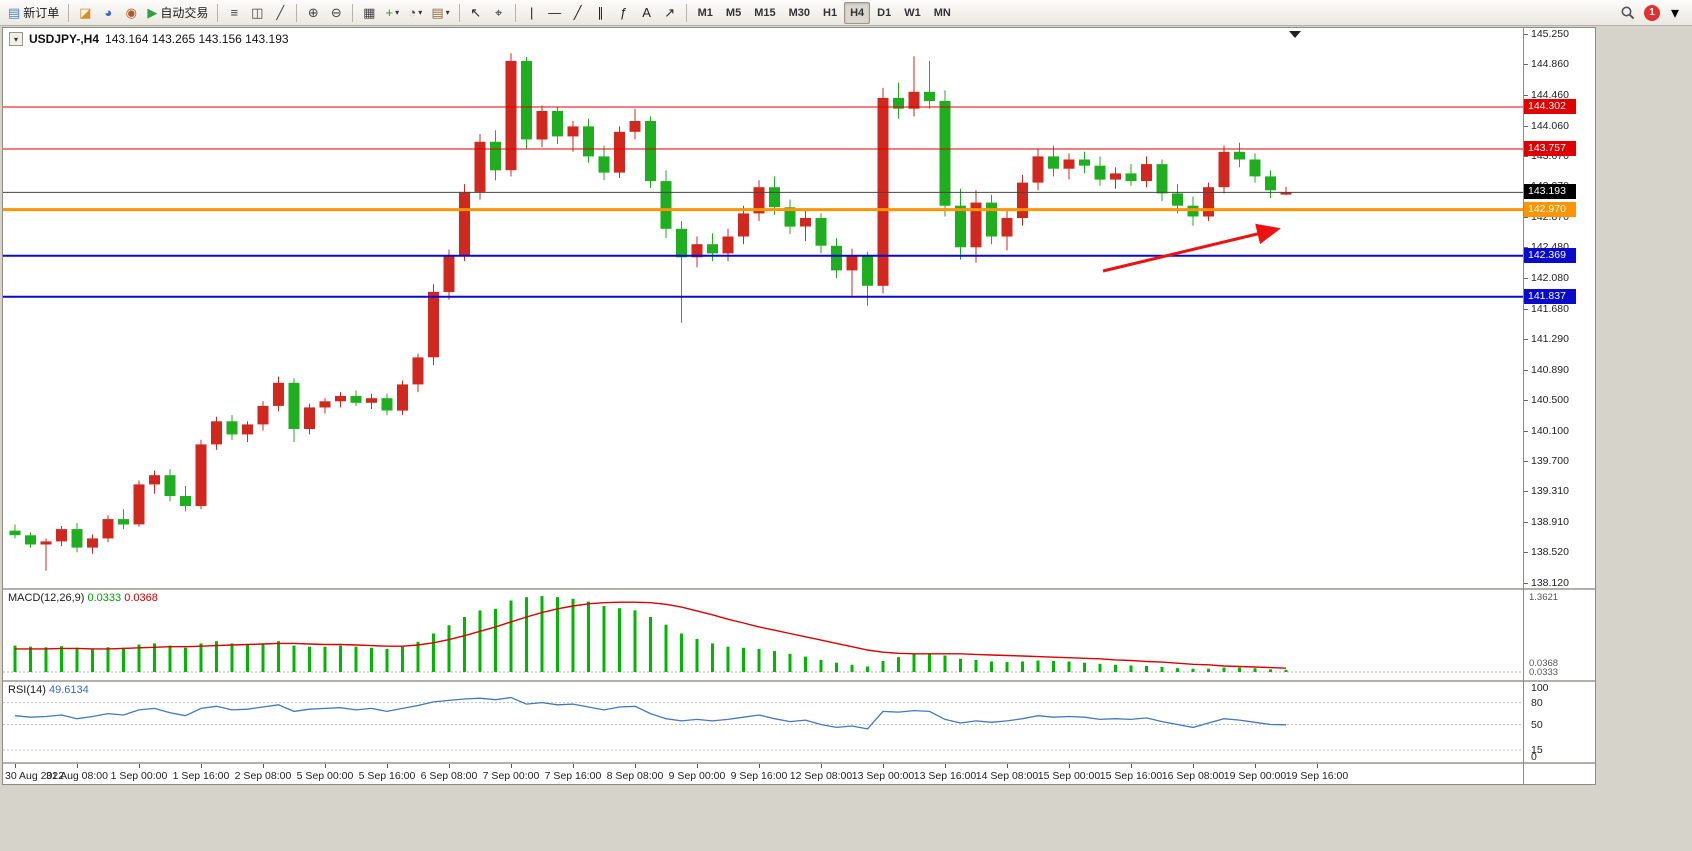  What do you see at coordinates (1537, 703) in the screenshot?
I see `rsi-axis-label: 80` at bounding box center [1537, 703].